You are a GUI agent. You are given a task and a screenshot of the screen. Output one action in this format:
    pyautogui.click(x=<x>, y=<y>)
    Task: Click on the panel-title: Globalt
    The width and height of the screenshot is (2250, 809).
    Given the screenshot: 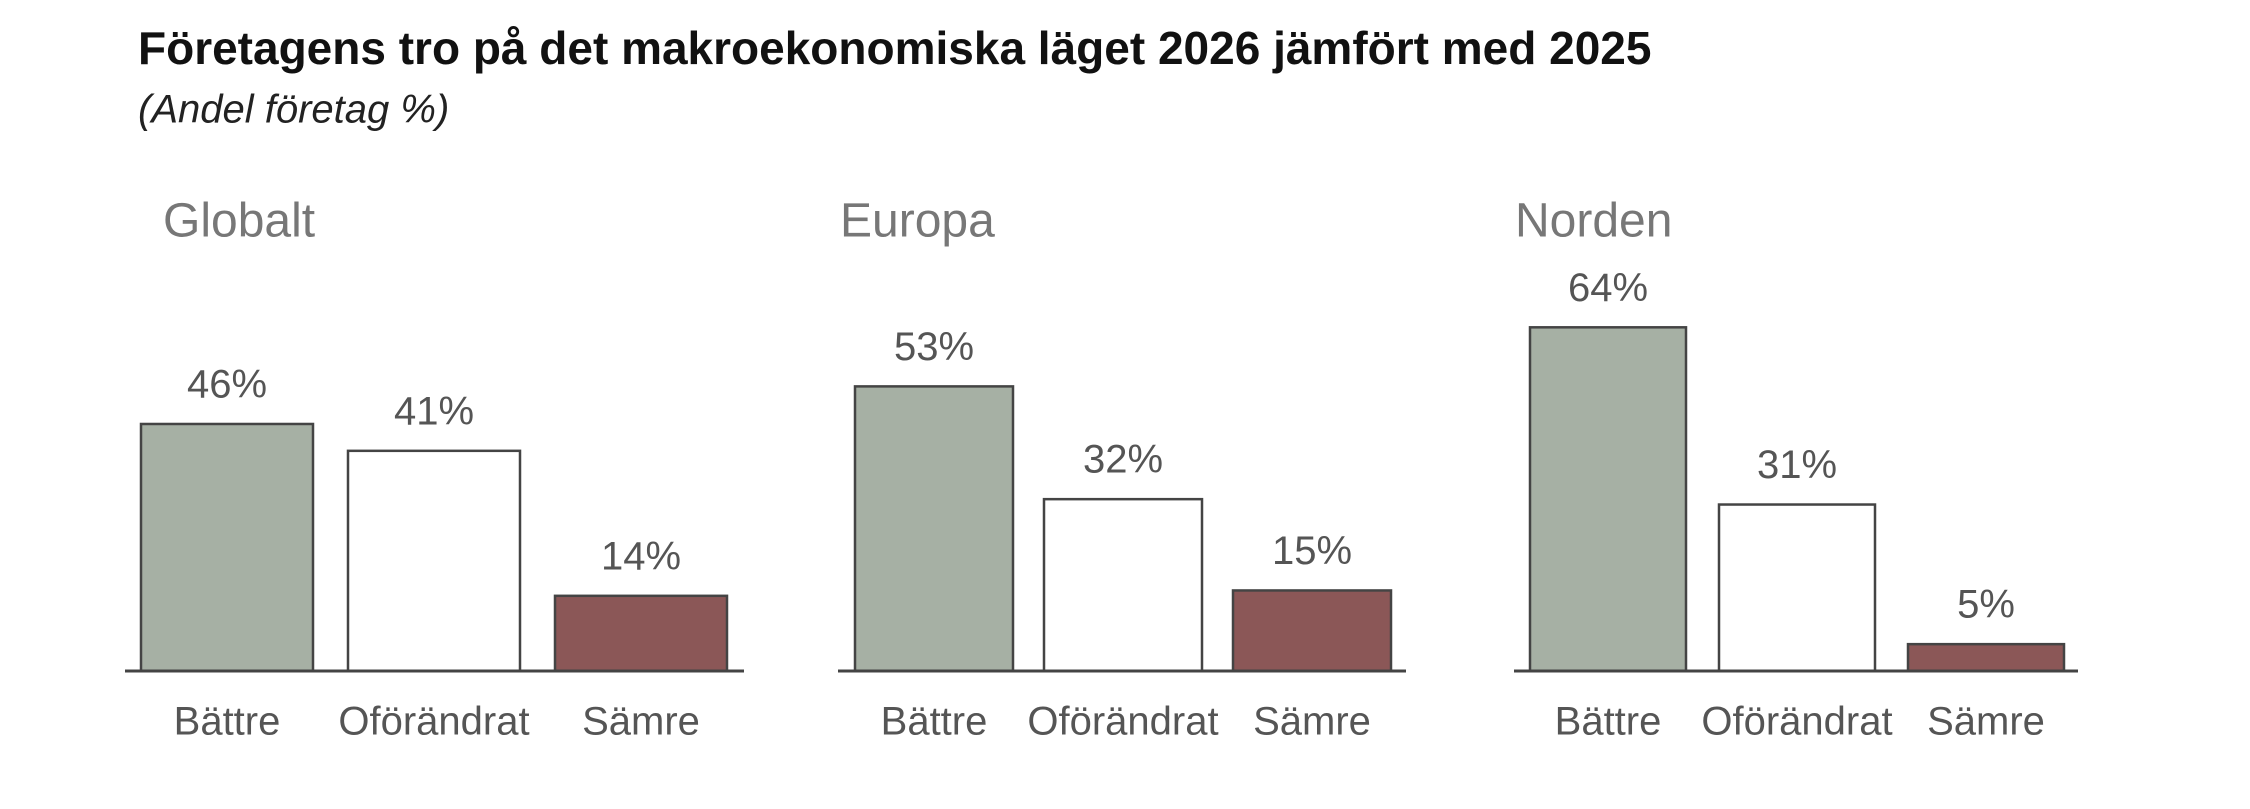 What is the action you would take?
    pyautogui.click(x=239, y=221)
    